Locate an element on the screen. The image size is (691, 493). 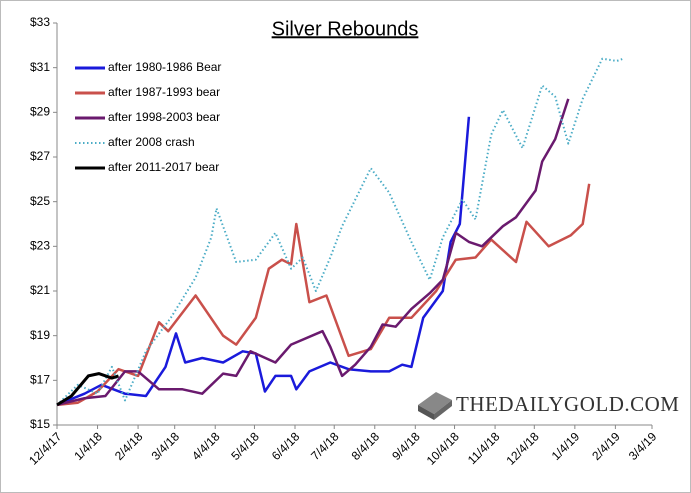
chart-title: Silver Rebounds is located at coordinates (345, 29).